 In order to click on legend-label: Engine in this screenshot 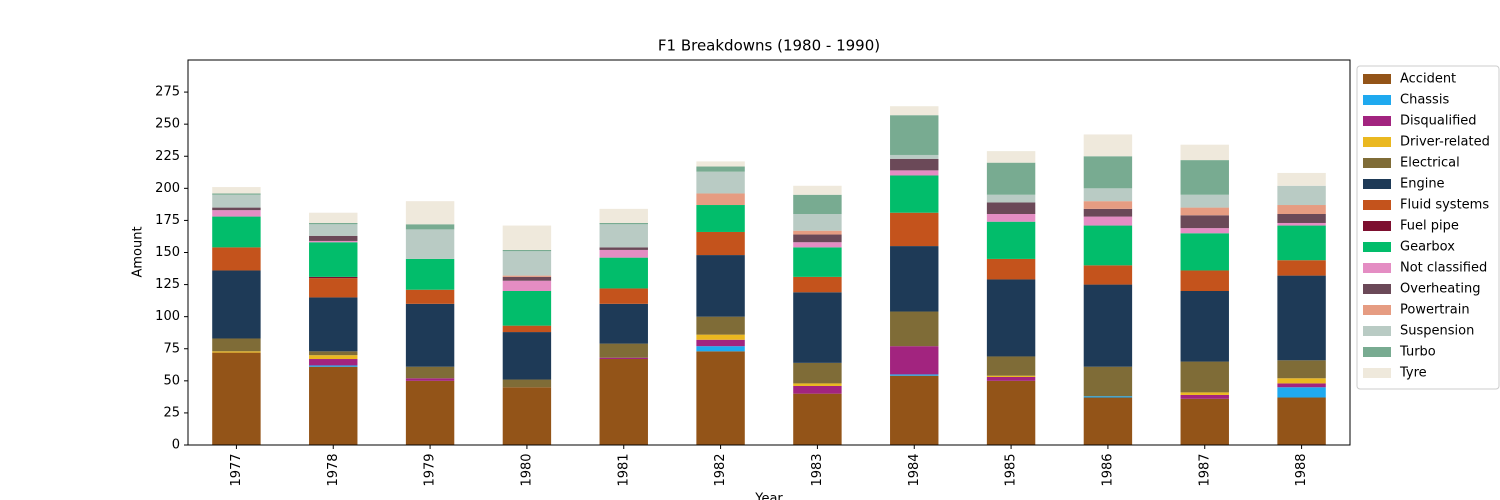, I will do `click(1422, 184)`.